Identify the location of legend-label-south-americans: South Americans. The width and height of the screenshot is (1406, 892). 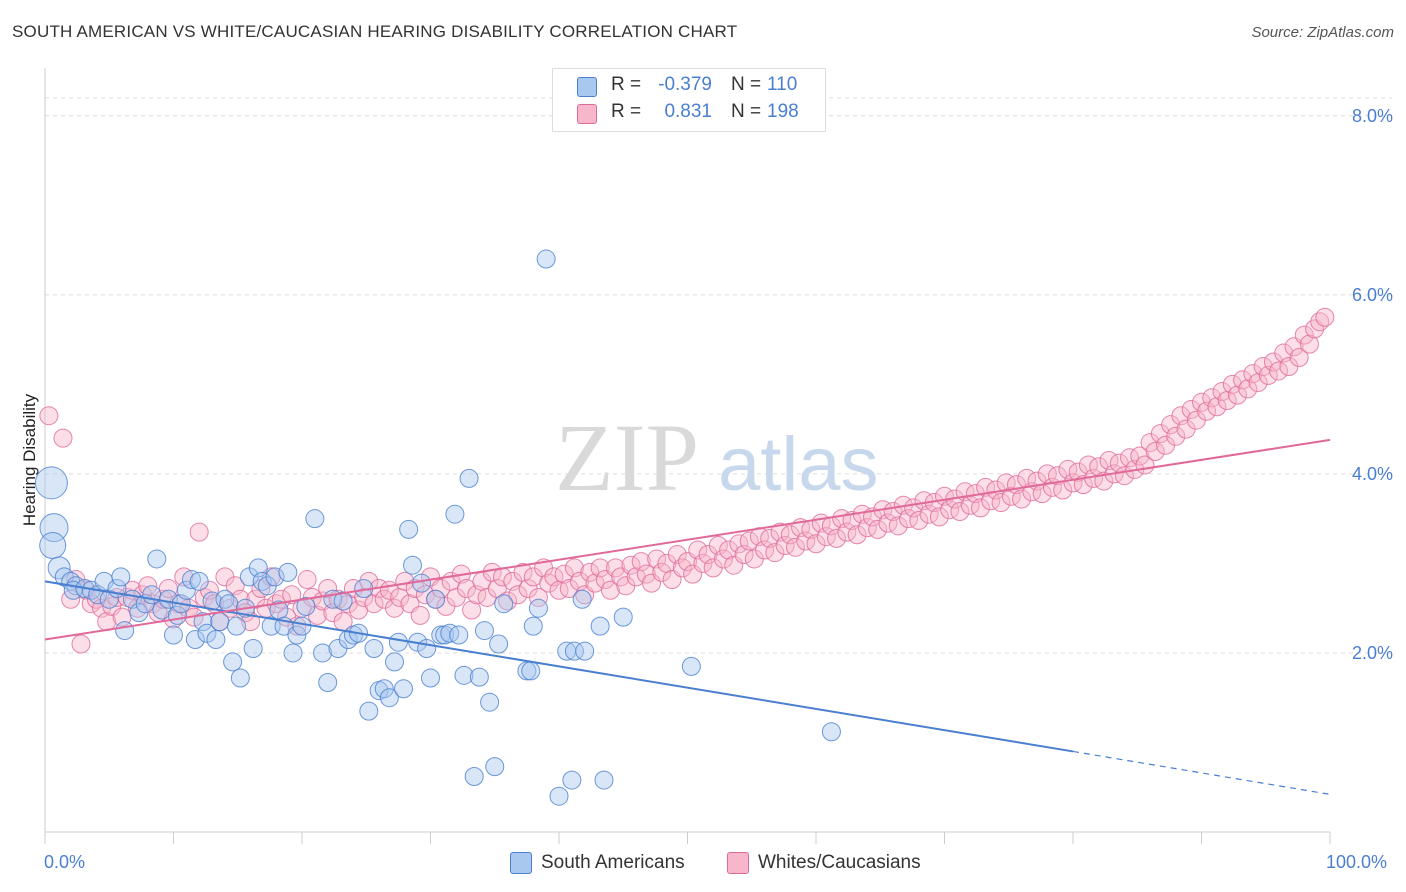
(613, 862).